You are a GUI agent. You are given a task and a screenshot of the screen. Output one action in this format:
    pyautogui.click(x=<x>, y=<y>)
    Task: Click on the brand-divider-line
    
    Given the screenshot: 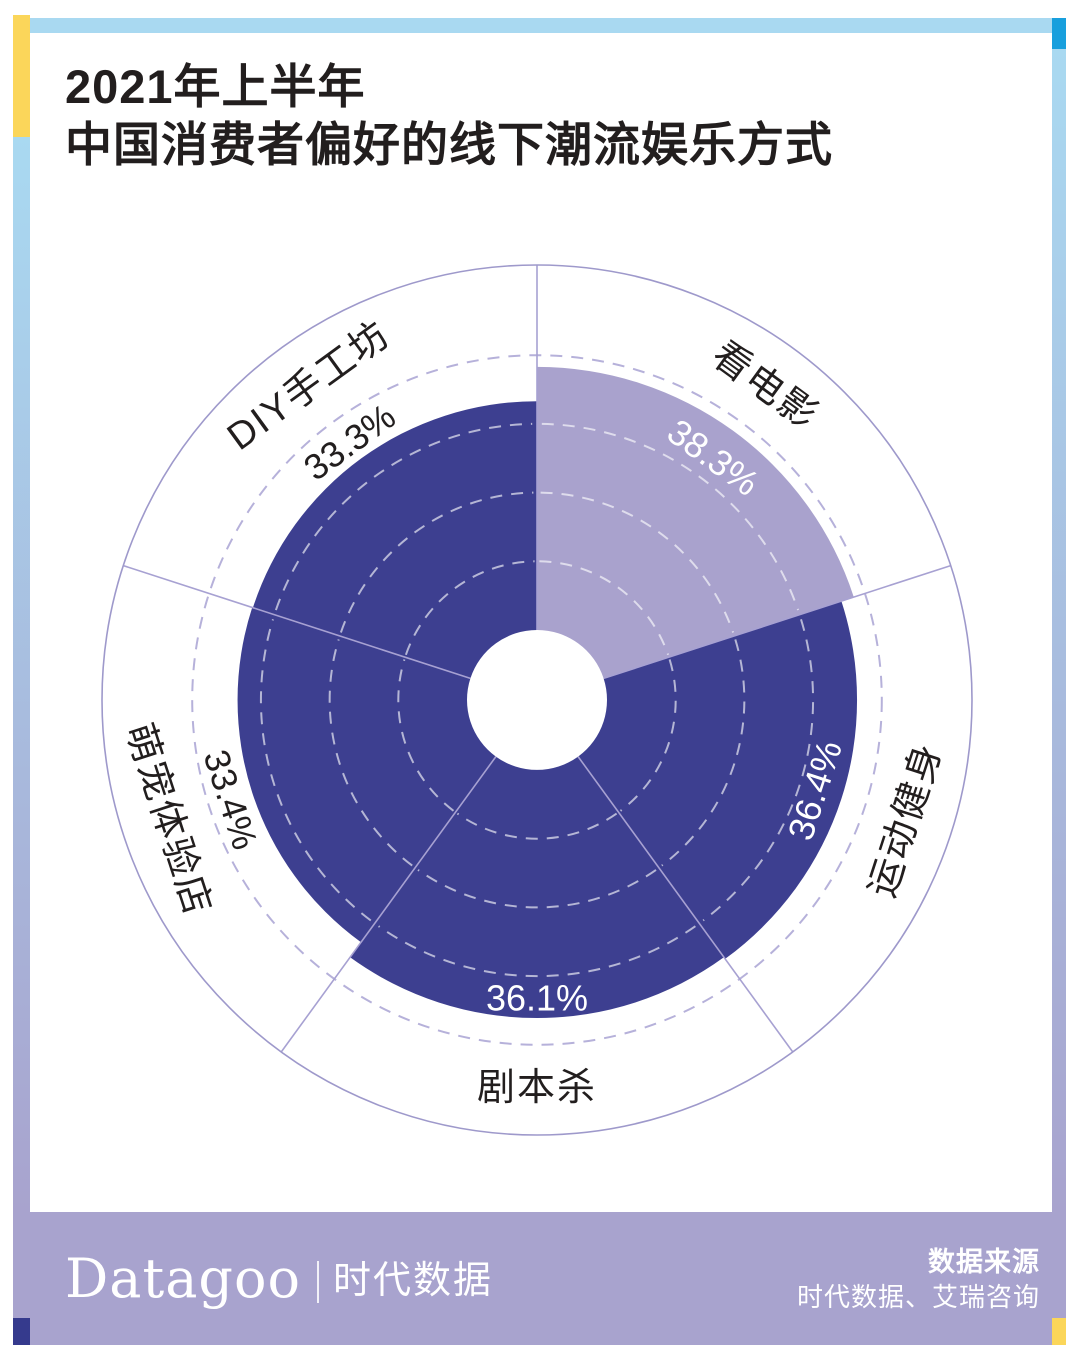 What is the action you would take?
    pyautogui.click(x=317, y=1281)
    